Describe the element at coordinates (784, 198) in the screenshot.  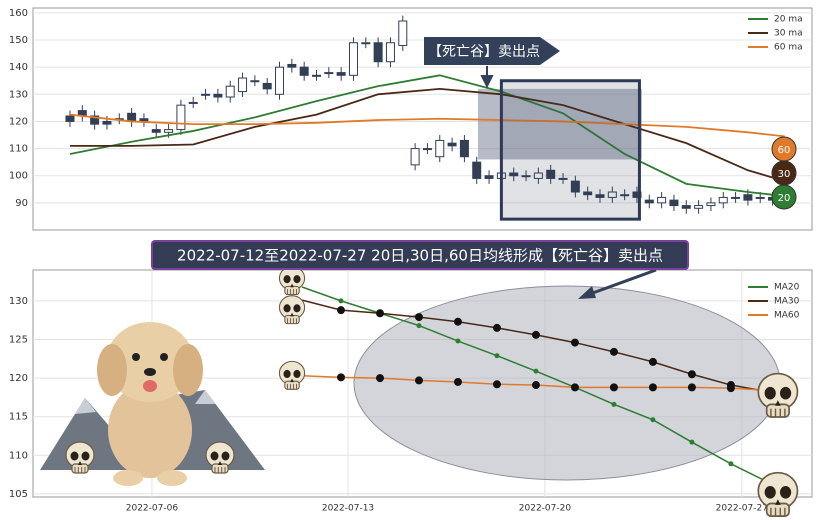
I see `end-label: 20` at that location.